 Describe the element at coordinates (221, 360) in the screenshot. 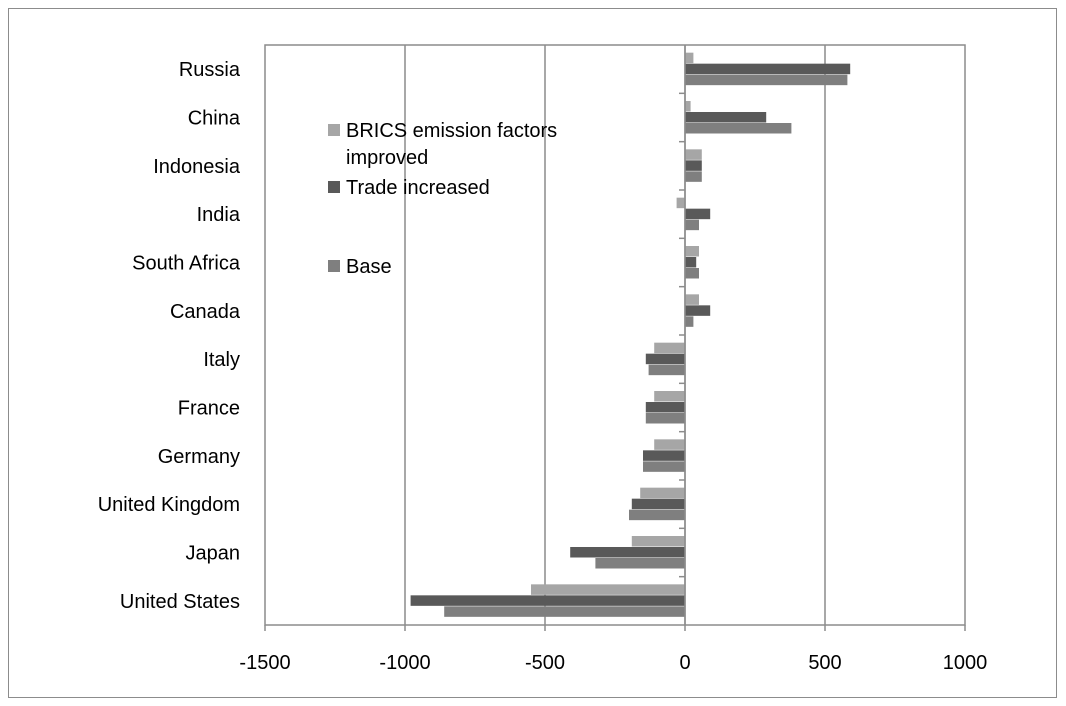

I see `category-label: Italy` at that location.